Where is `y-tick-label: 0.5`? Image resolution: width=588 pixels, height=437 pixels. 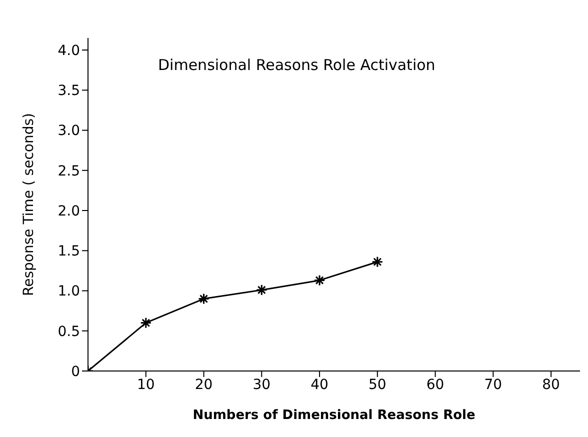 y-tick-label: 0.5 is located at coordinates (69, 332).